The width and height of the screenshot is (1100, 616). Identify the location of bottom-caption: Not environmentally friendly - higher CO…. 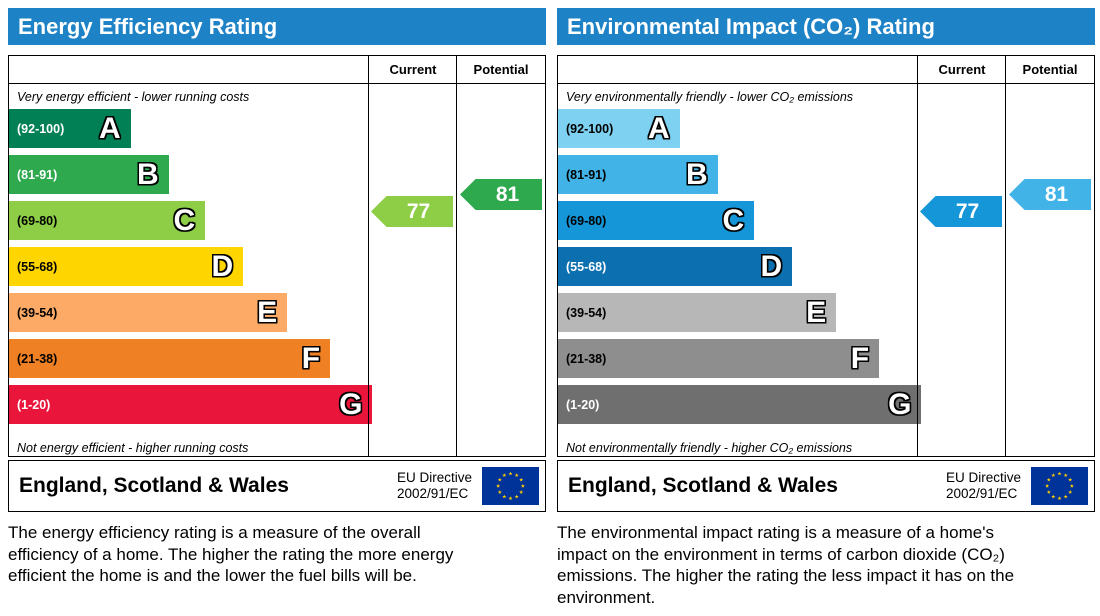
(709, 448).